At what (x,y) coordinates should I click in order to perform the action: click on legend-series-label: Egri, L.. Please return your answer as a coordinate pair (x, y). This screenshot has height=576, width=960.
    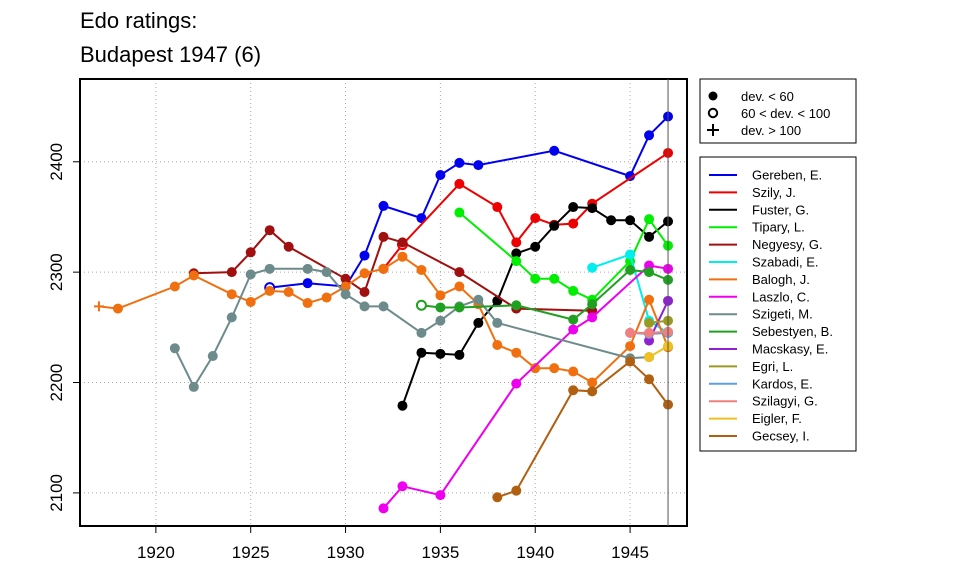
    Looking at the image, I should click on (772, 366).